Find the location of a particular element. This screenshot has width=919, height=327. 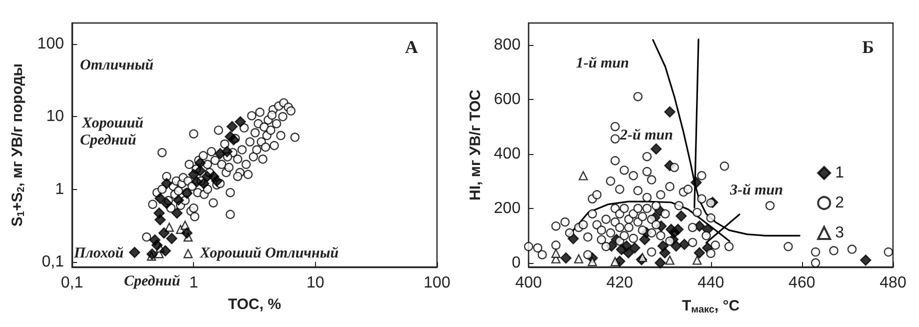

legend-label: 3 is located at coordinates (839, 233).